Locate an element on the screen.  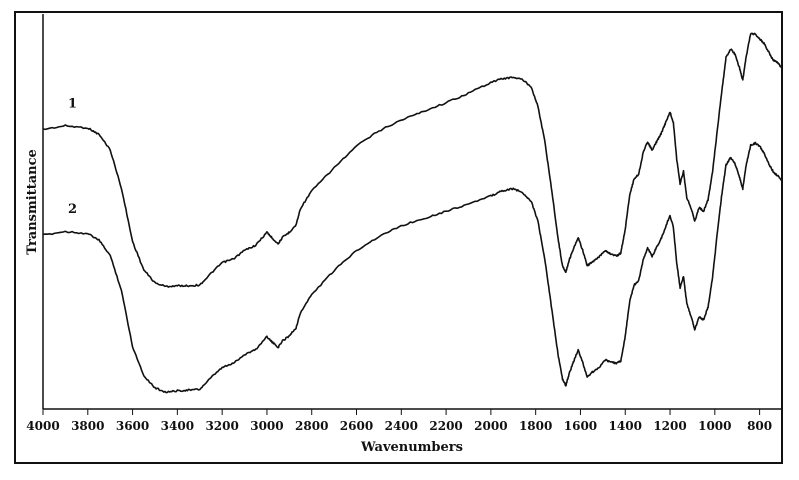
series-labels: 12 is located at coordinates (72, 156).